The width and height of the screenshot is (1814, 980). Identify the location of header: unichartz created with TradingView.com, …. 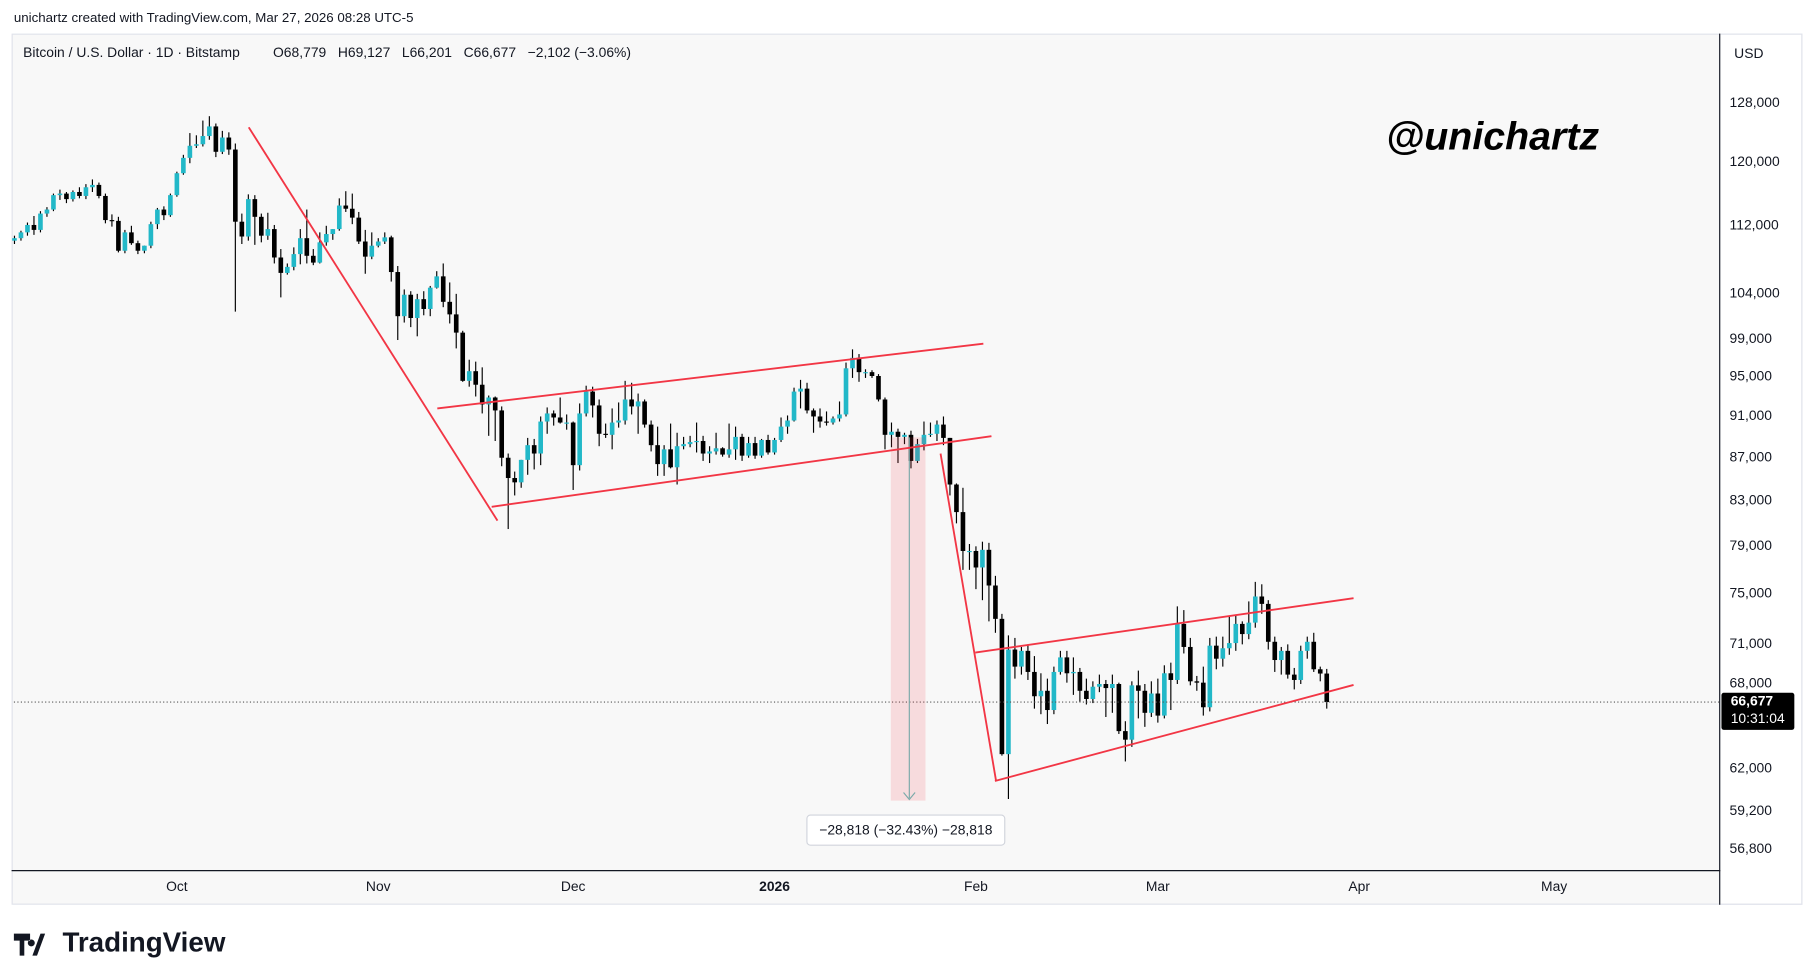
(214, 17).